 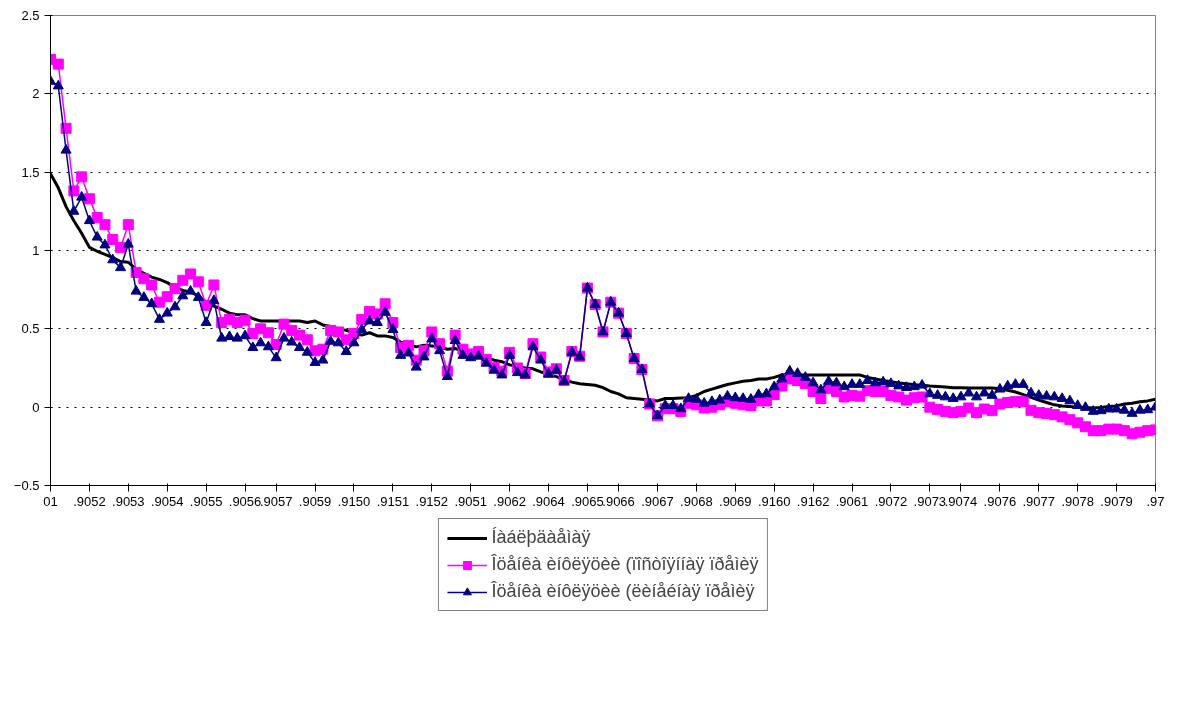 I want to click on y-tick-label: 1.5, so click(x=30, y=172).